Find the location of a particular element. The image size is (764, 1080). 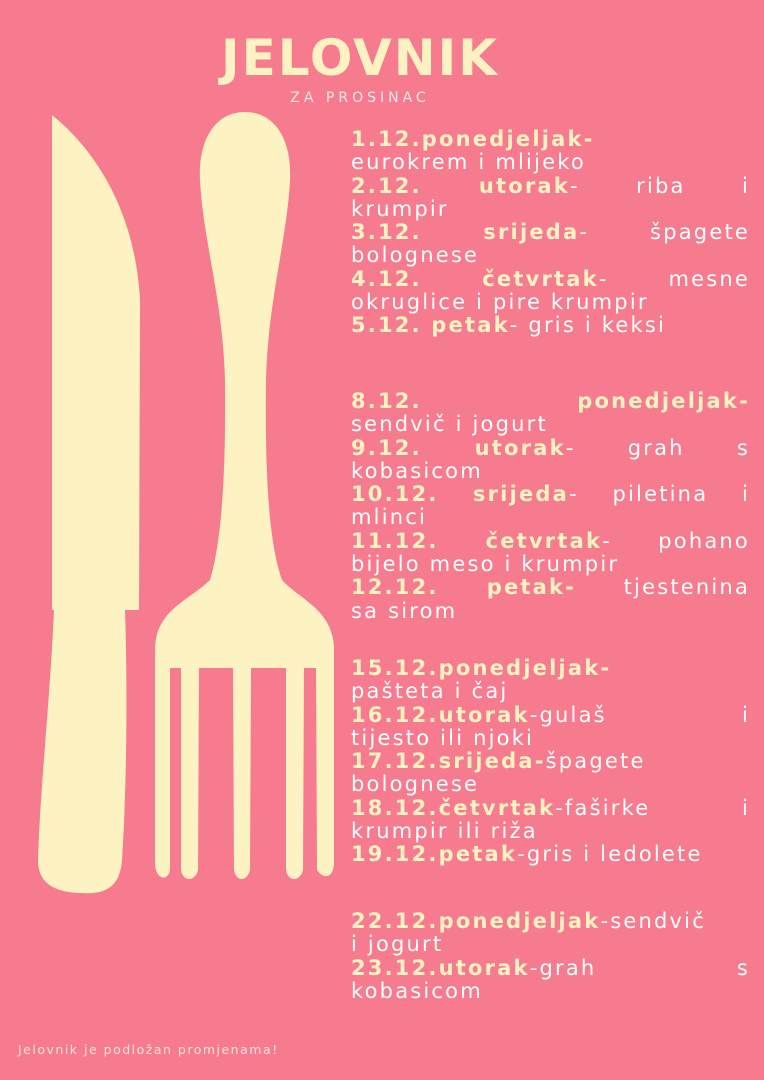

menu-day: 4.12. četvrtak is located at coordinates (475, 278).